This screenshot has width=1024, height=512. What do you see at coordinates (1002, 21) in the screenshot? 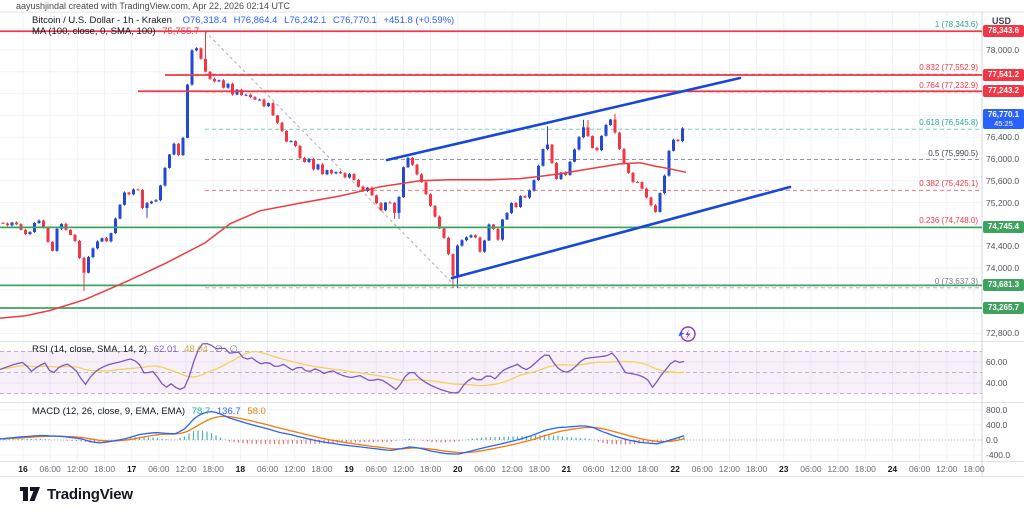
I see `currency-label: USD` at bounding box center [1002, 21].